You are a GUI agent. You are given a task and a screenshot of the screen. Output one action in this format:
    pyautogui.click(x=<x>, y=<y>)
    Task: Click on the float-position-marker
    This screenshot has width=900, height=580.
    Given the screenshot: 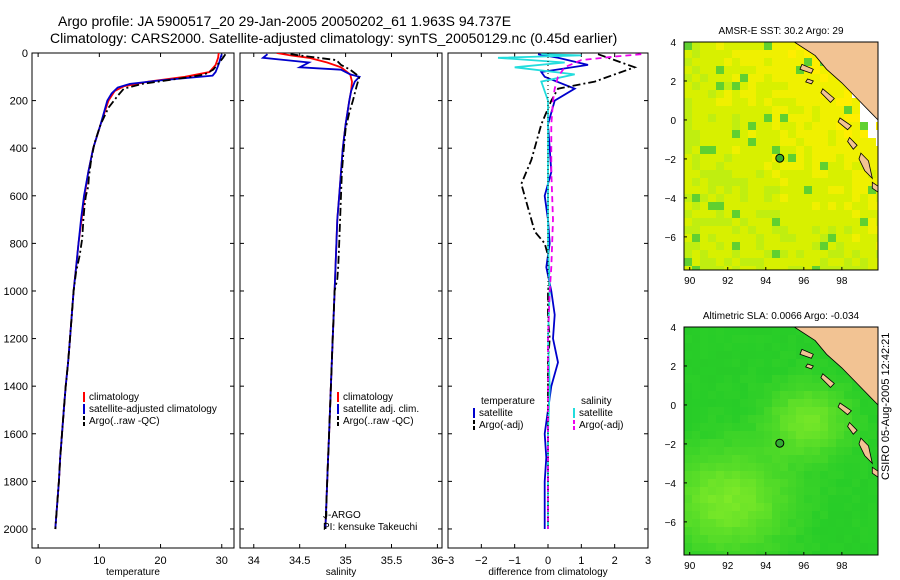 What is the action you would take?
    pyautogui.click(x=780, y=443)
    